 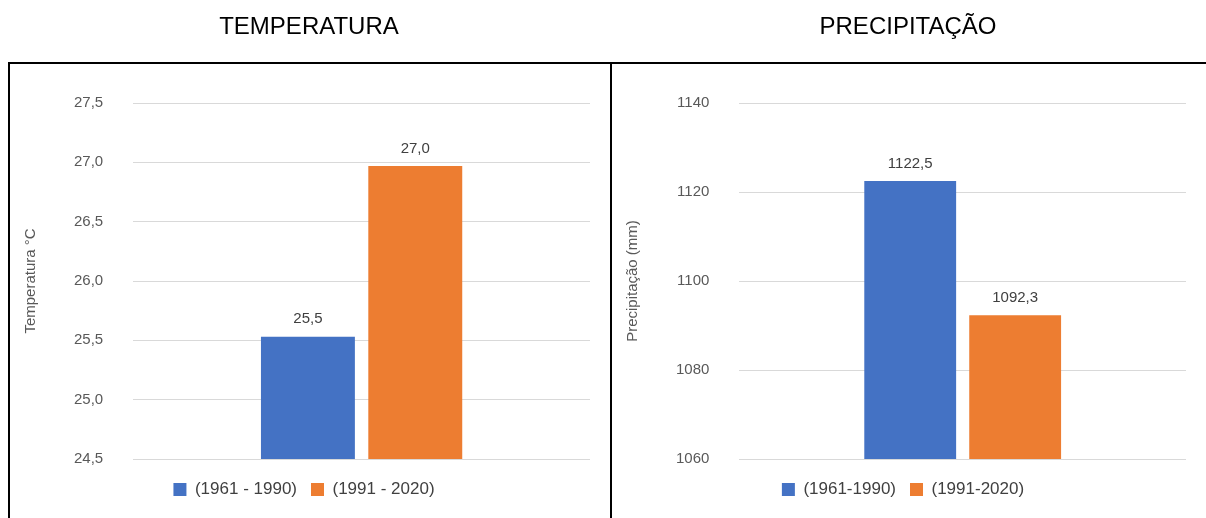 What do you see at coordinates (88, 398) in the screenshot?
I see `y-tick-label: 25,0` at bounding box center [88, 398].